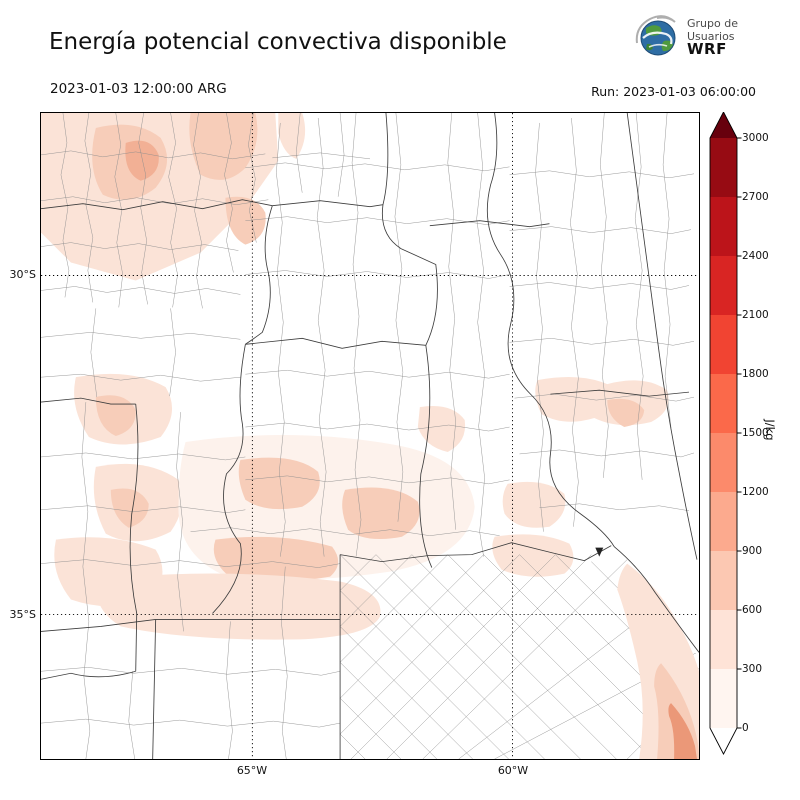  What do you see at coordinates (662, 336) in the screenshot?
I see `uruguay-river` at bounding box center [662, 336].